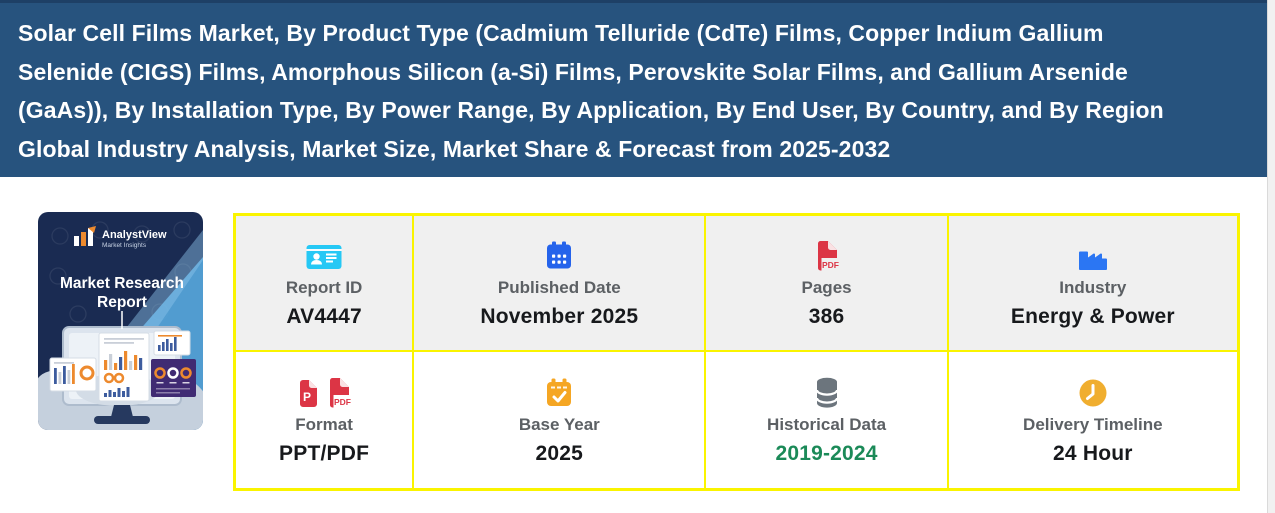 The width and height of the screenshot is (1275, 513). What do you see at coordinates (324, 254) in the screenshot?
I see `id-card-icon` at bounding box center [324, 254].